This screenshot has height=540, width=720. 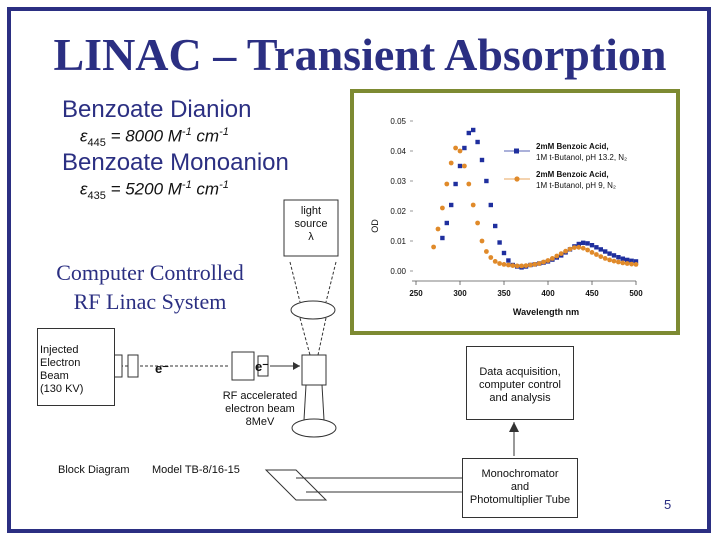 I want to click on x-tick-label: 450, so click(x=592, y=293).